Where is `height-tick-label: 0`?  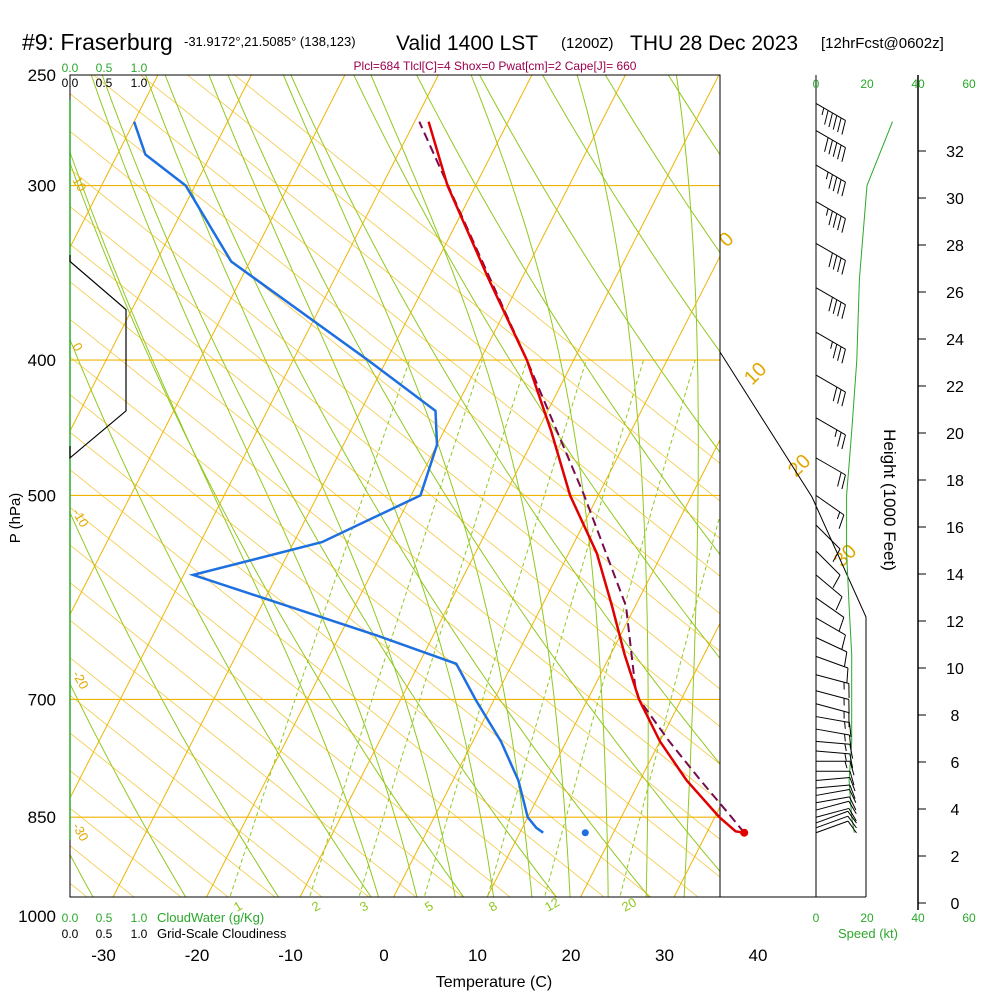
height-tick-label: 0 is located at coordinates (955, 904).